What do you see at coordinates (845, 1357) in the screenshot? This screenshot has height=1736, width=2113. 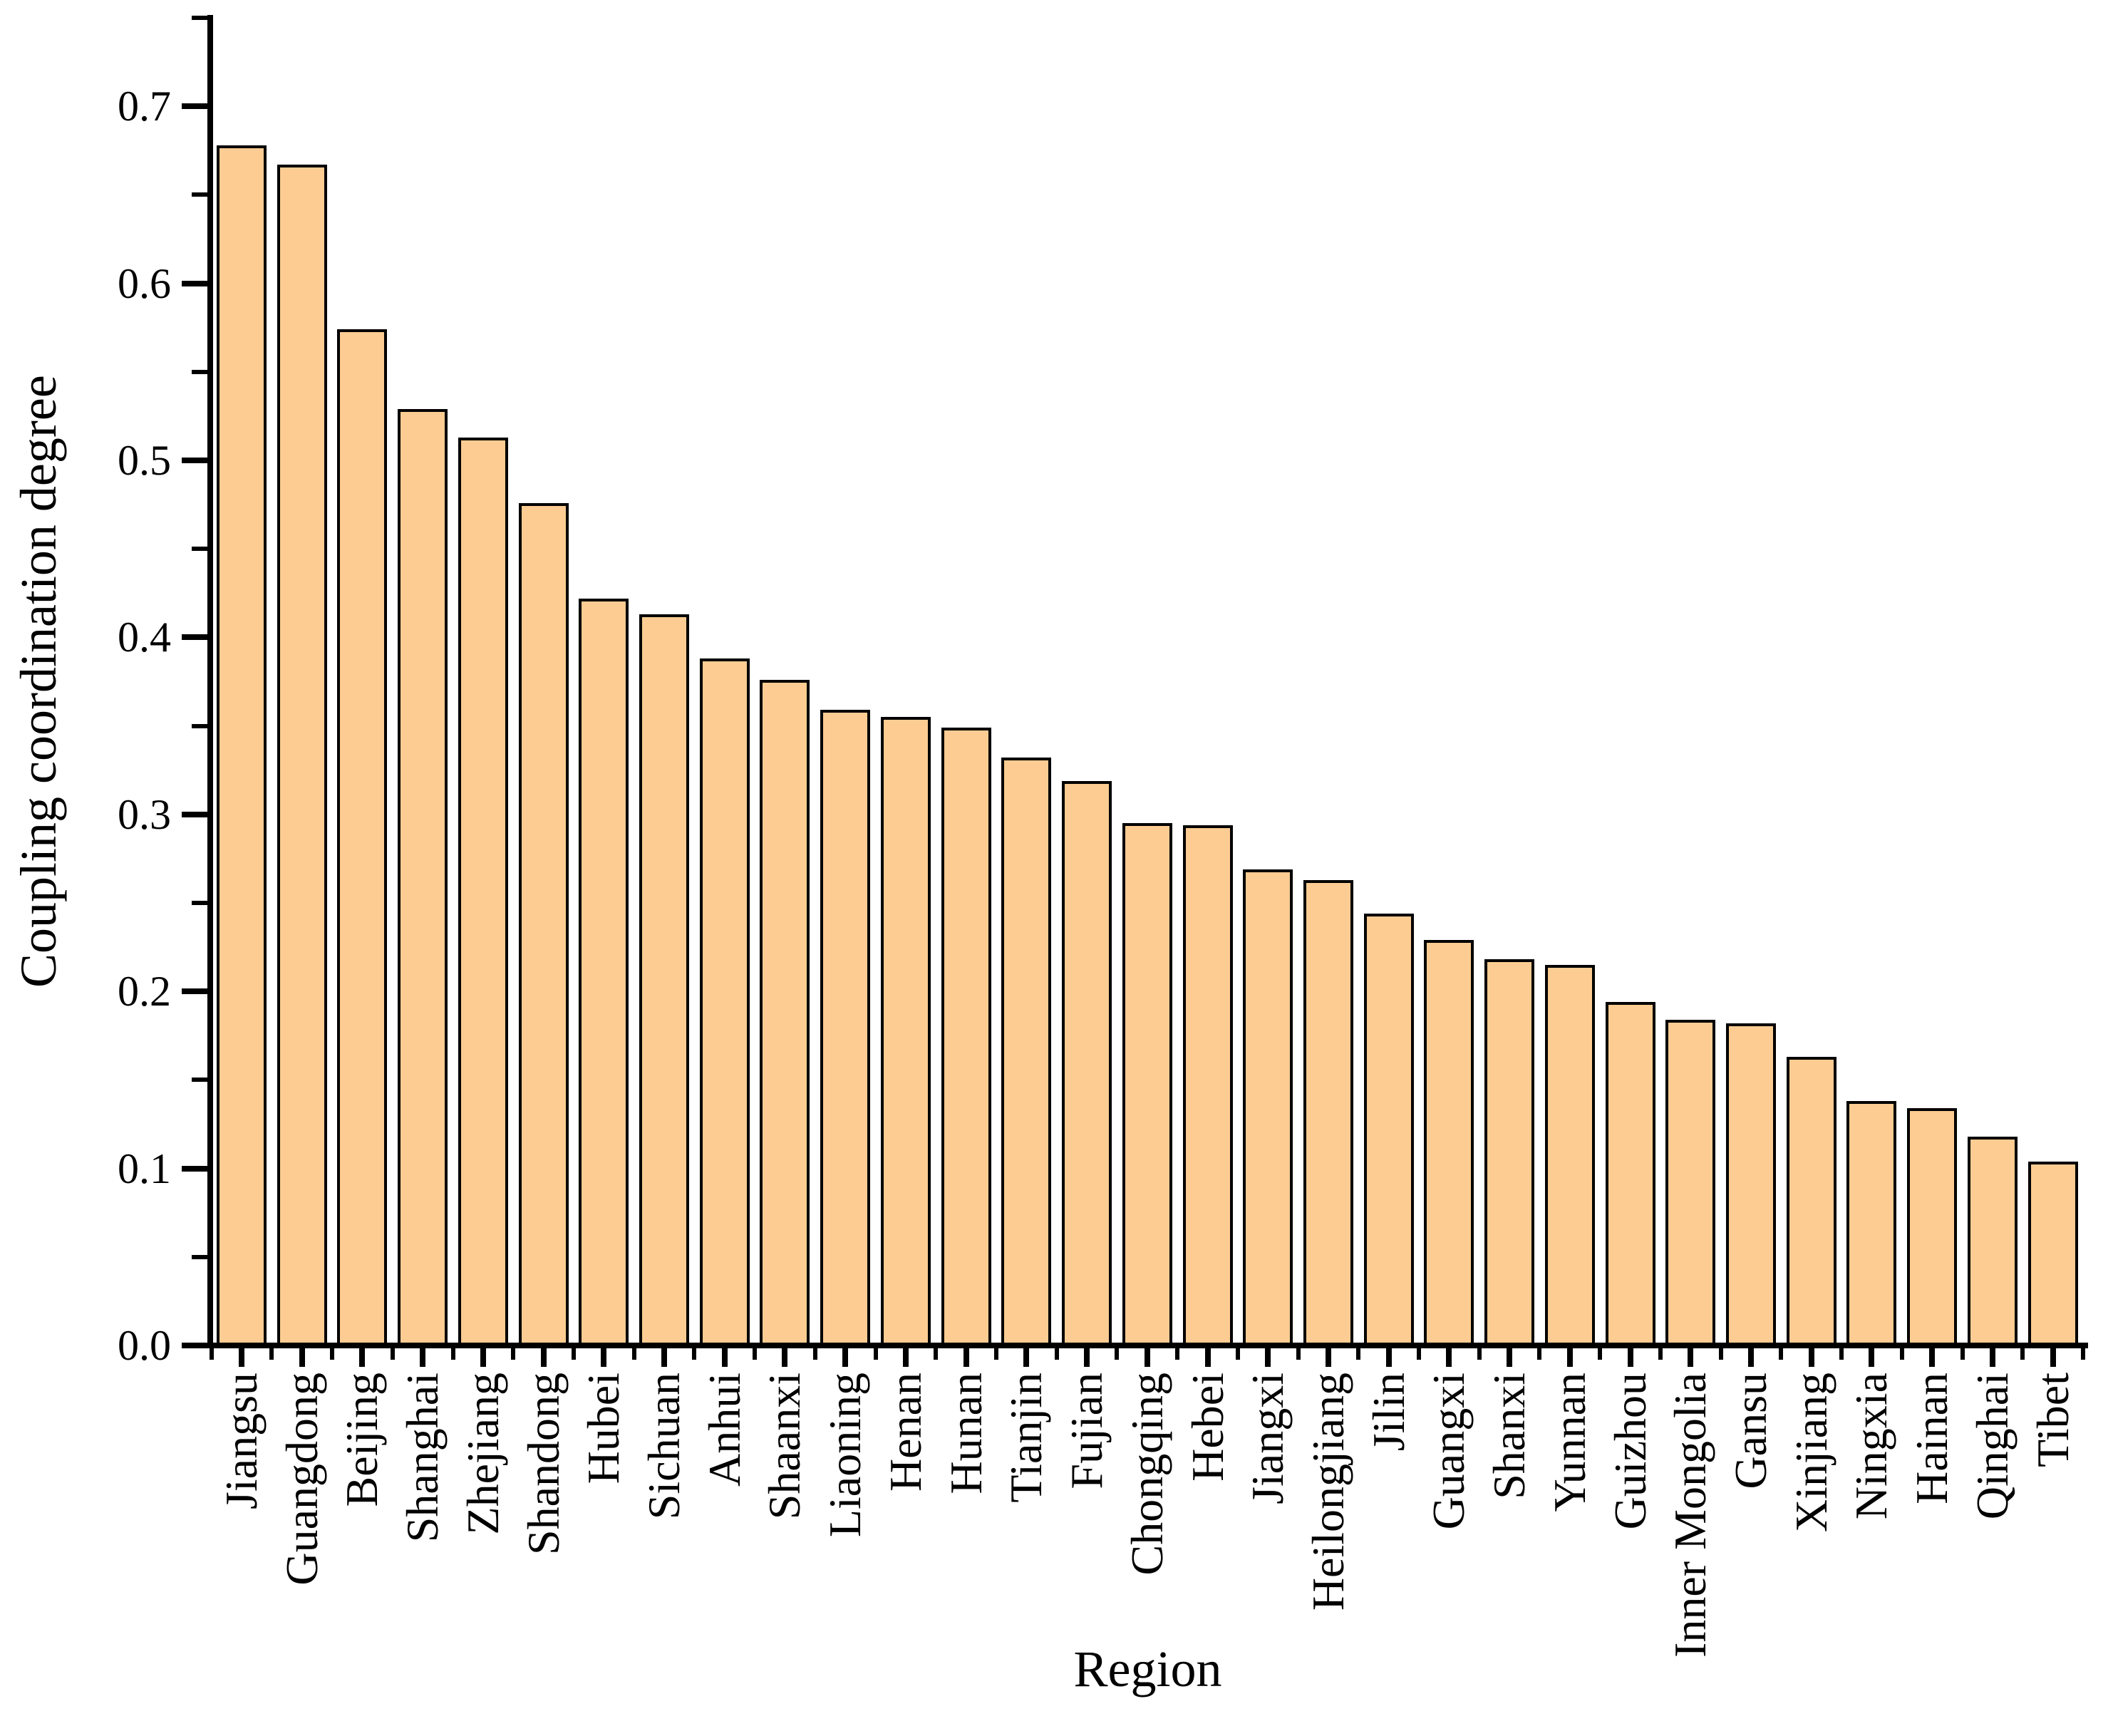 I see `x-major-tick-liaoning` at bounding box center [845, 1357].